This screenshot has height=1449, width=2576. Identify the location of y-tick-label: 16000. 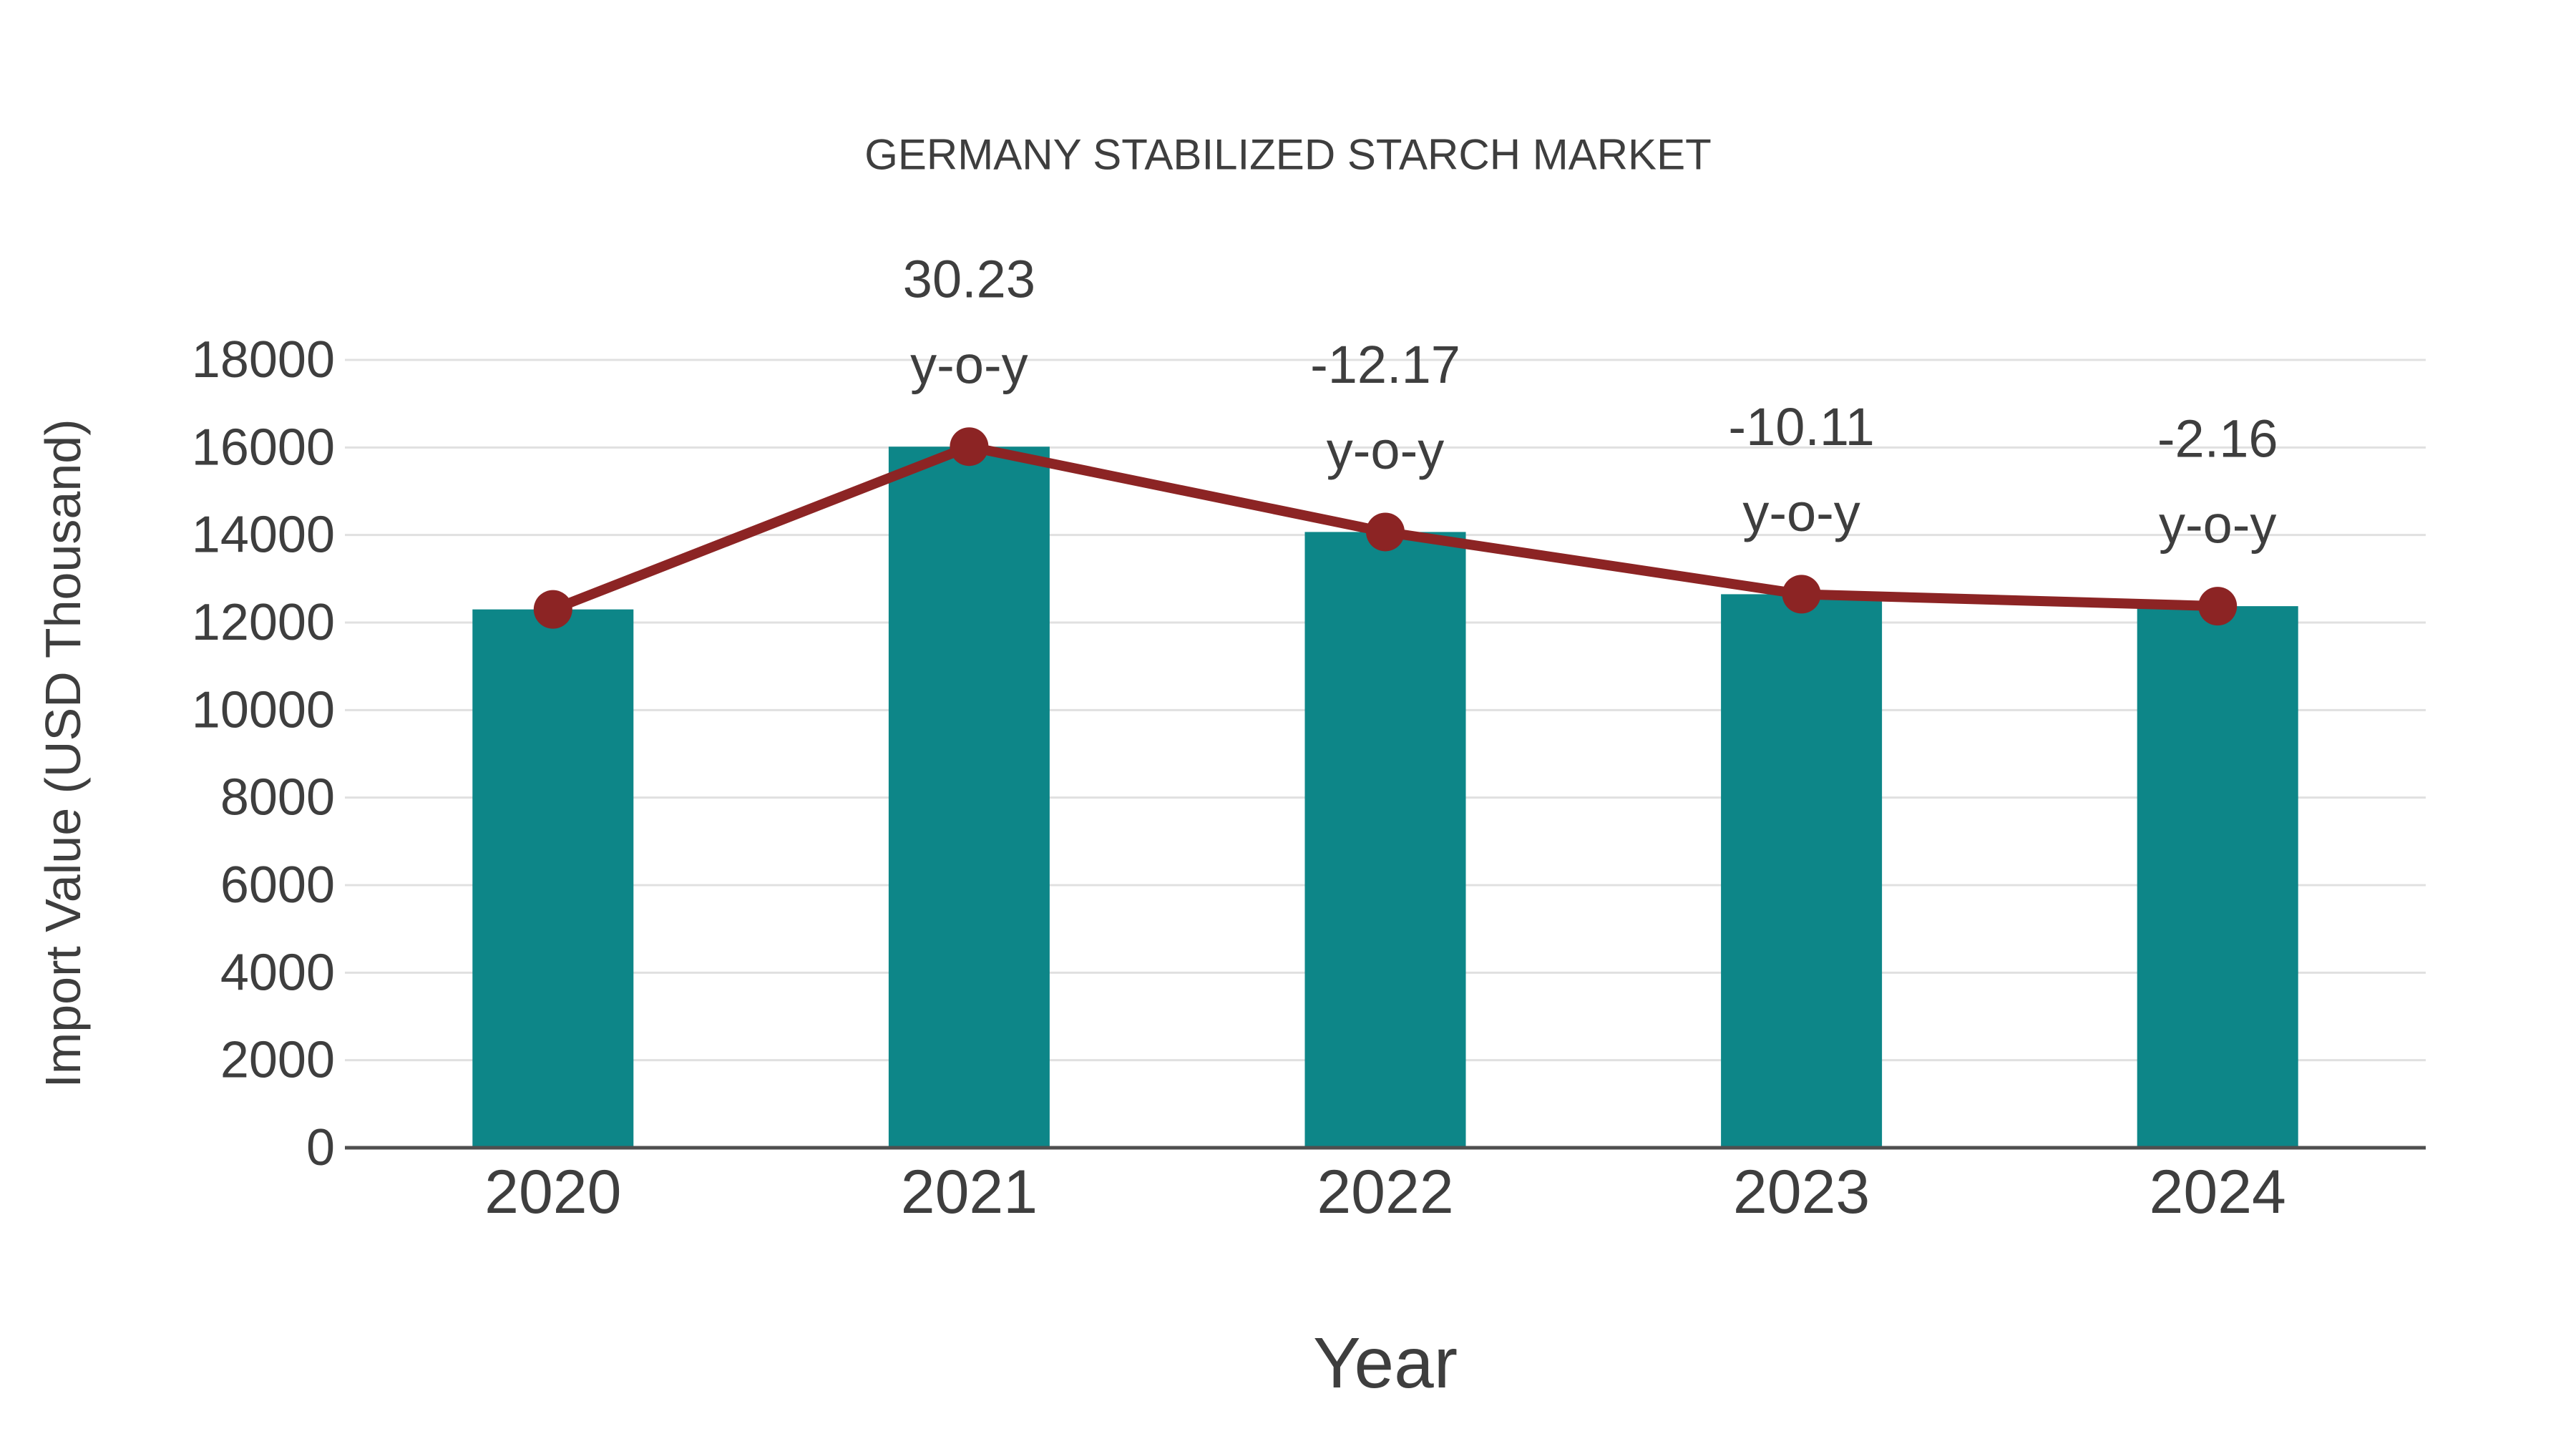
(263, 447).